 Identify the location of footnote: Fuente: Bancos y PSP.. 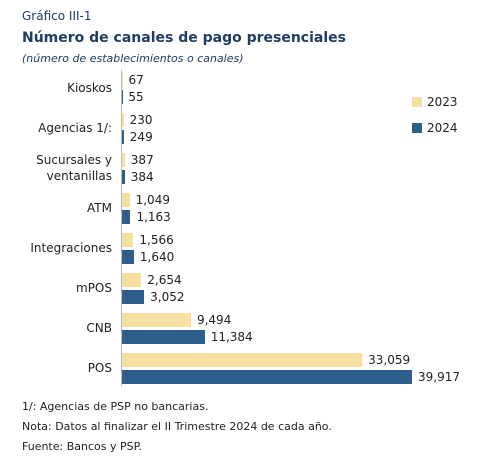
(82, 446).